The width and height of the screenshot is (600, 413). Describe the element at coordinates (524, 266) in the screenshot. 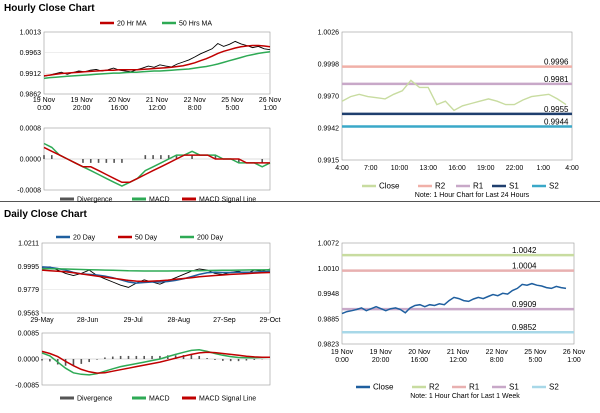

I see `daily-level-r1-label: 1.0004` at that location.